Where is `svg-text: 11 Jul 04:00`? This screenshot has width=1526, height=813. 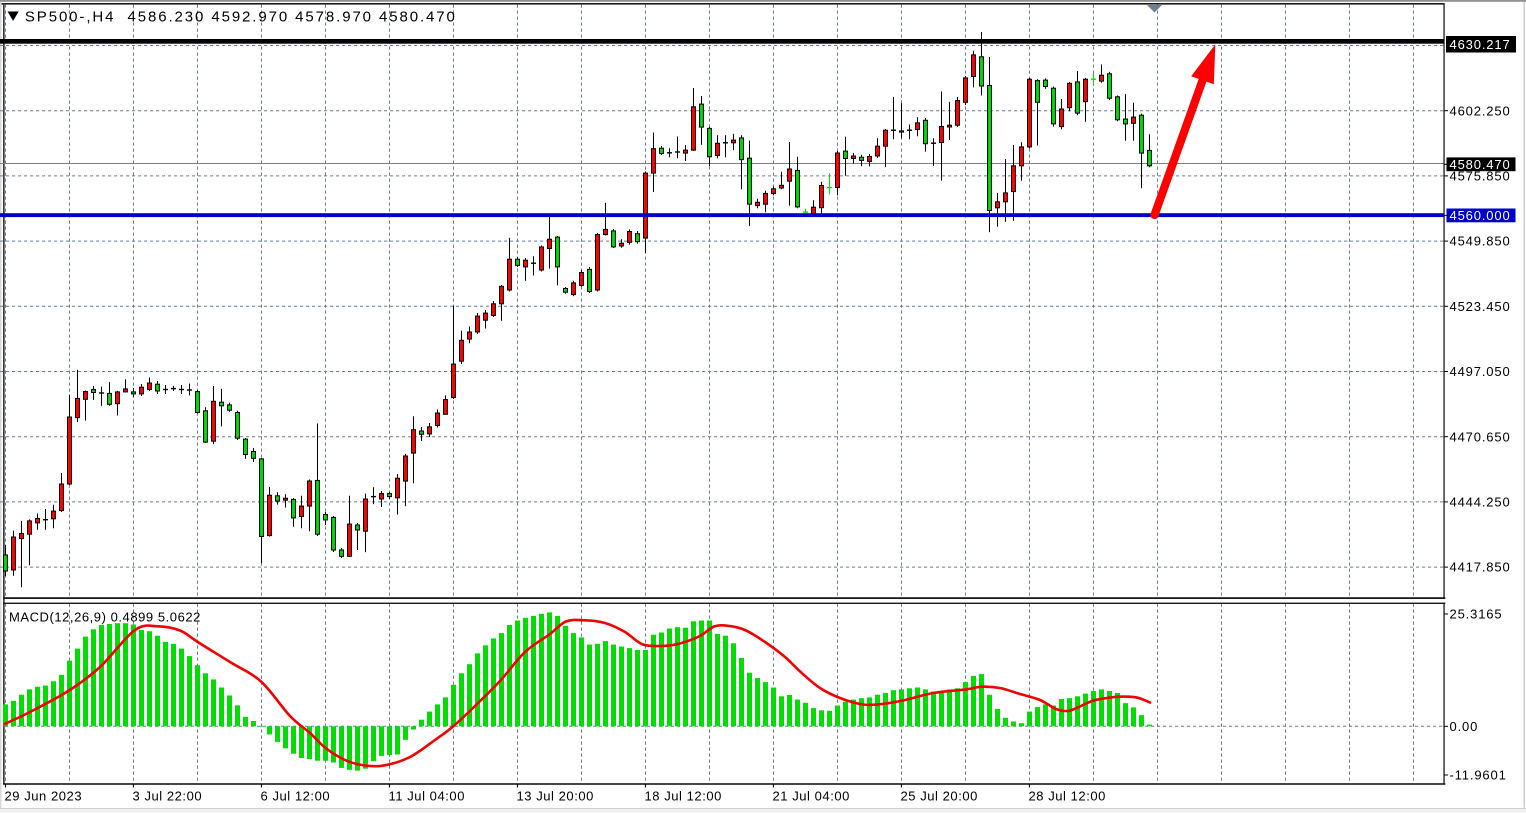
svg-text: 11 Jul 04:00 is located at coordinates (427, 796).